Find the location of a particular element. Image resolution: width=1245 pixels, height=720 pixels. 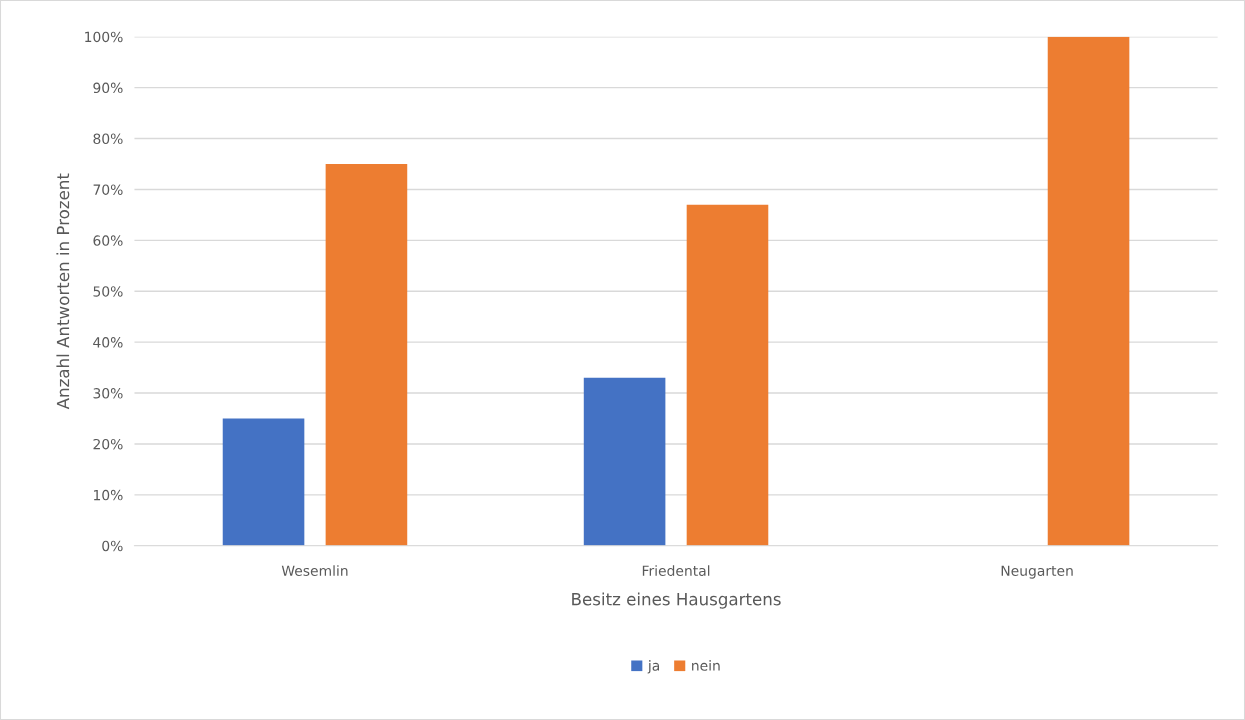

legend-label: nein is located at coordinates (706, 665).